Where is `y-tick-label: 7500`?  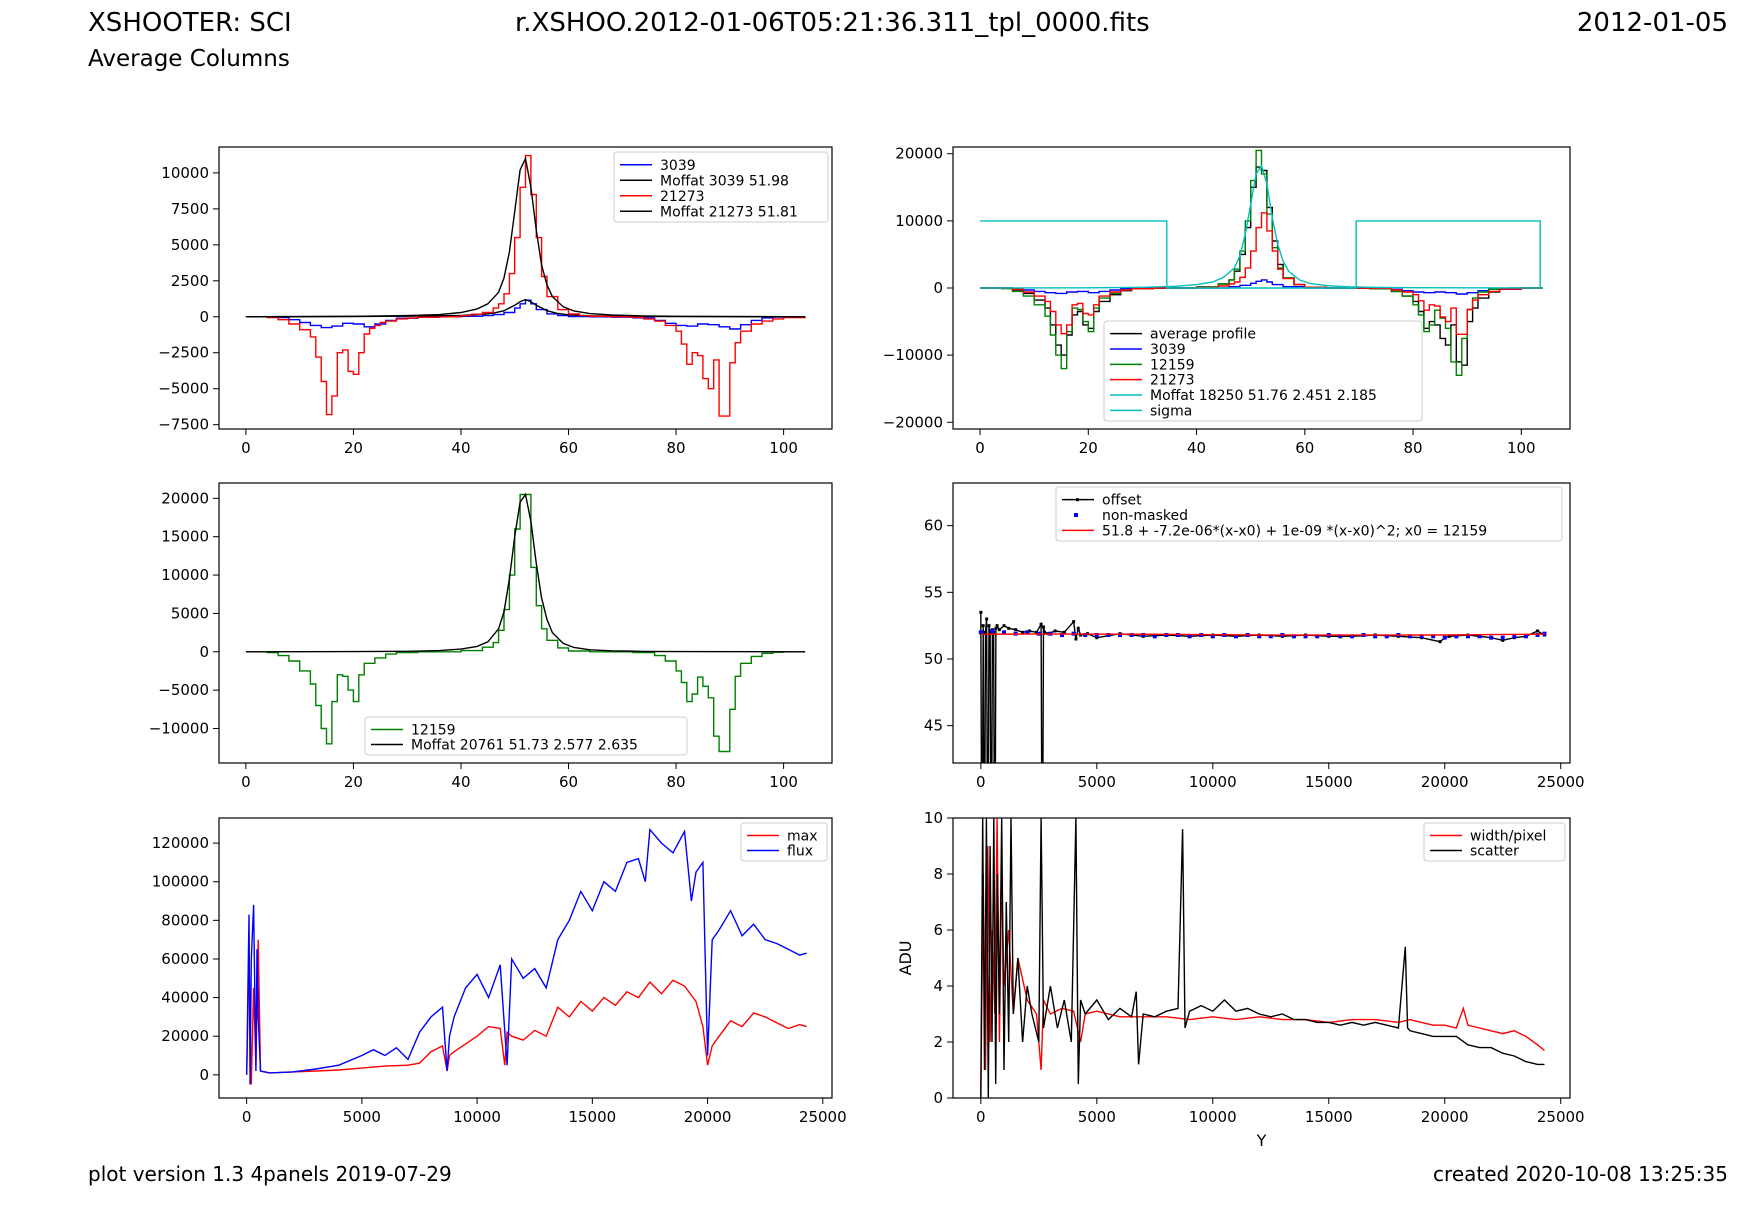 y-tick-label: 7500 is located at coordinates (190, 209).